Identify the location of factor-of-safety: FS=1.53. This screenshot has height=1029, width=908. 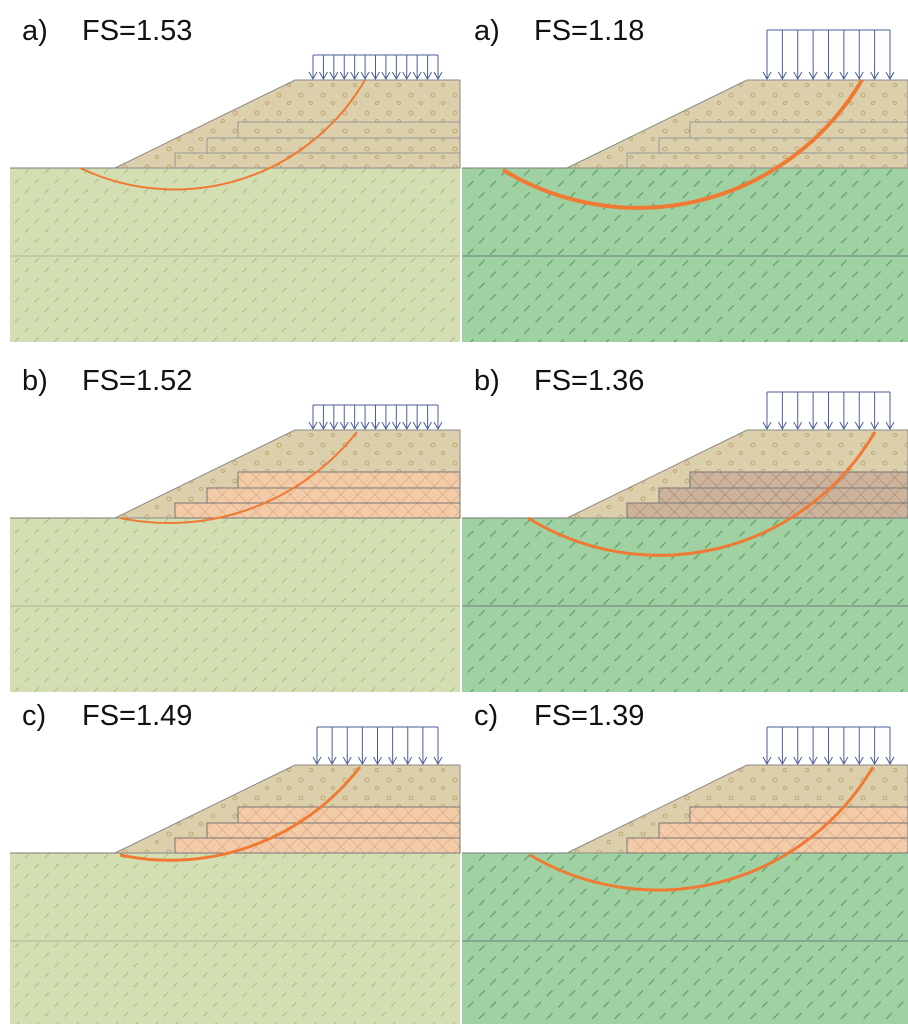
(137, 31).